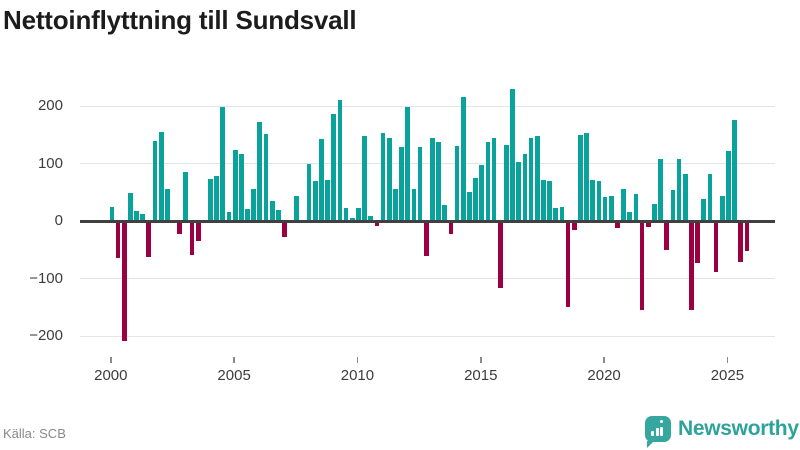  I want to click on newsworthy-logo-text: Newsworthy, so click(738, 428).